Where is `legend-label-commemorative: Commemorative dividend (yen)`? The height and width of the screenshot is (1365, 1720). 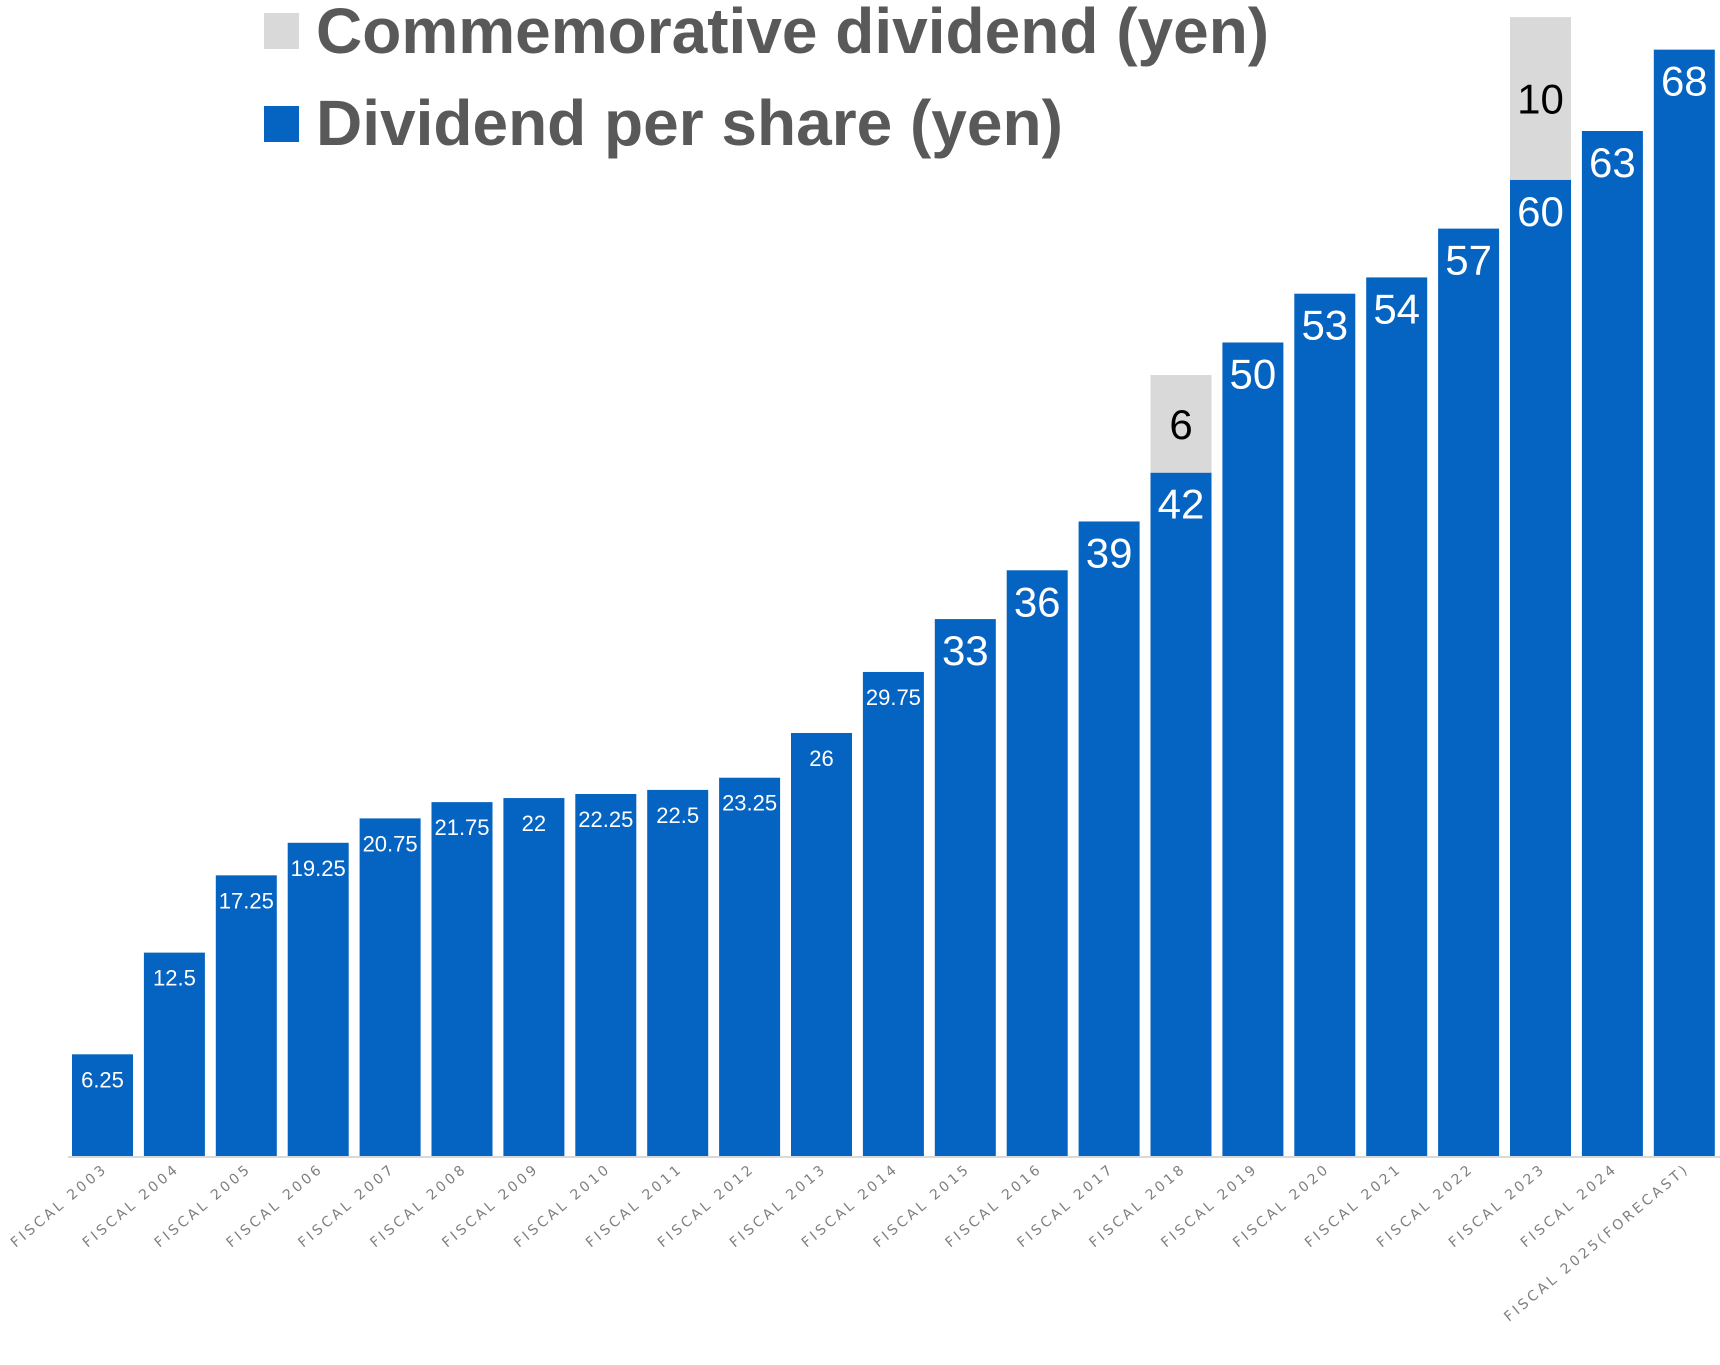 legend-label-commemorative: Commemorative dividend (yen) is located at coordinates (792, 33).